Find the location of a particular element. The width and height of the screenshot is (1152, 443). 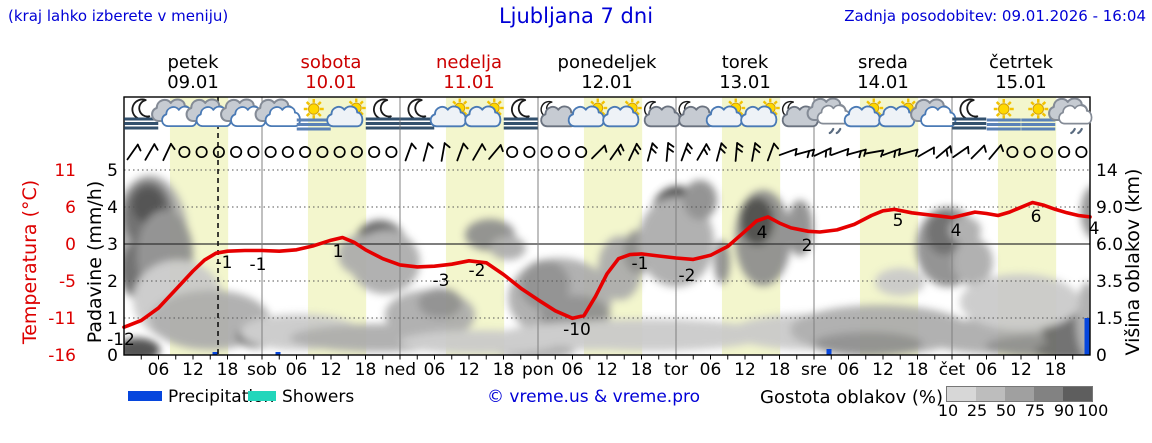

cloud-density-tick-label: 90 is located at coordinates (1064, 410).